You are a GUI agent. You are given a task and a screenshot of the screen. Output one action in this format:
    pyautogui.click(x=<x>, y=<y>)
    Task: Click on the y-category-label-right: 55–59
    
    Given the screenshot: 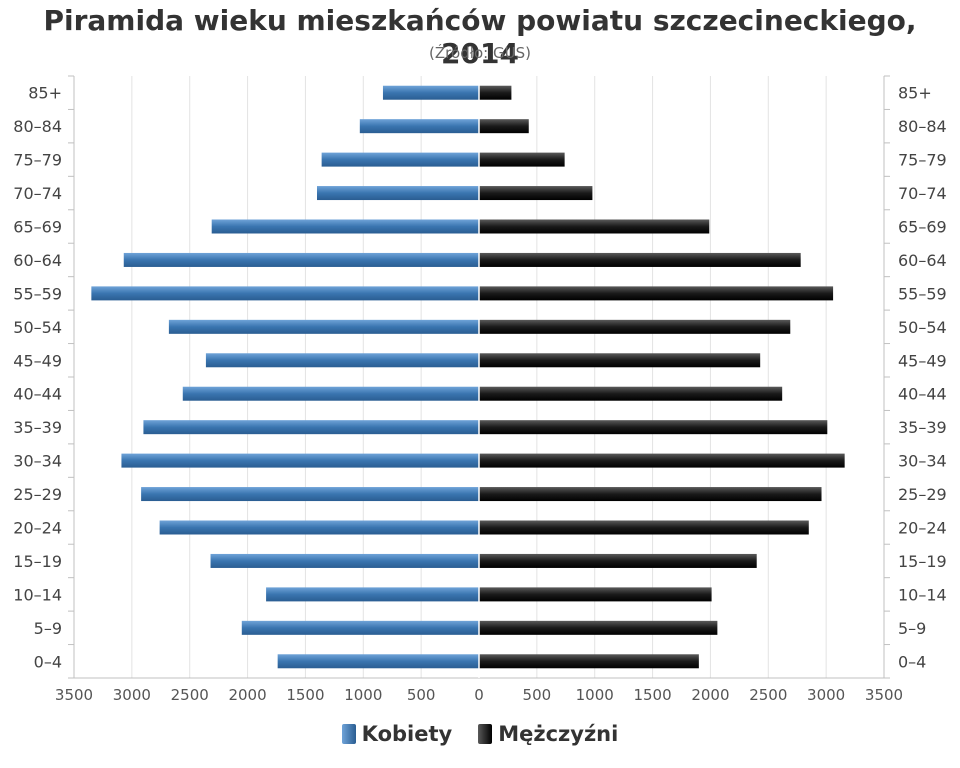 What is the action you would take?
    pyautogui.click(x=922, y=293)
    